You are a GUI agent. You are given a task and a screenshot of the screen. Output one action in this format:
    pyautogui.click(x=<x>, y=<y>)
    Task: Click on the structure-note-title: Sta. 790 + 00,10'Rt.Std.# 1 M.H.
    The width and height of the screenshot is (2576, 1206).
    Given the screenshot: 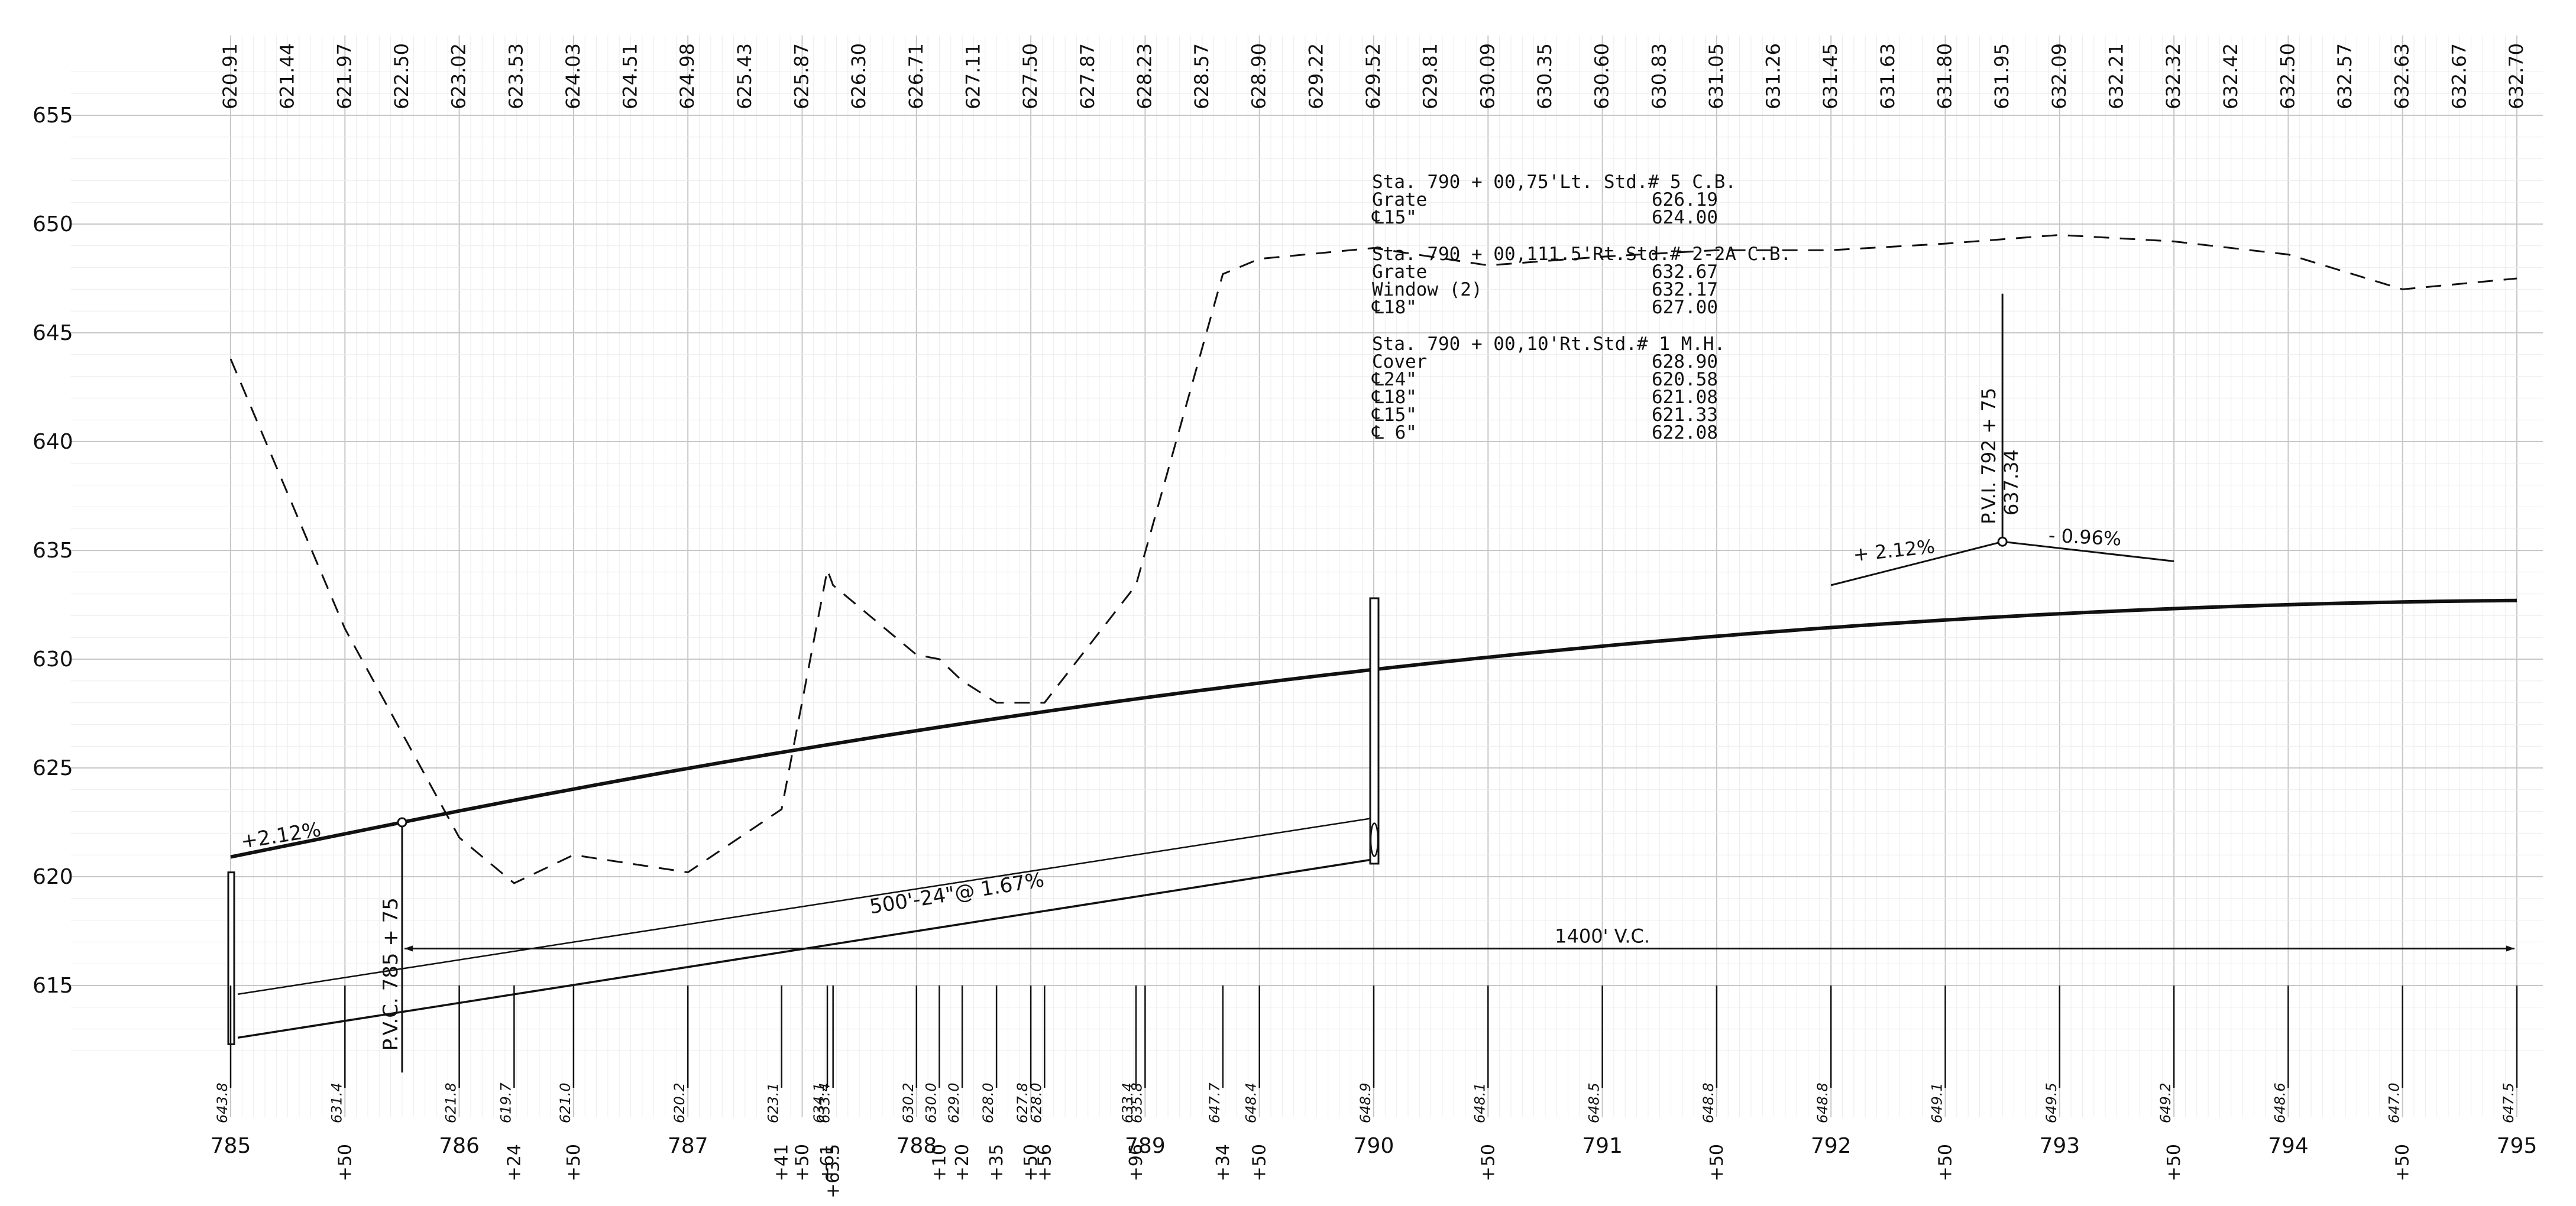 What is the action you would take?
    pyautogui.click(x=1549, y=344)
    